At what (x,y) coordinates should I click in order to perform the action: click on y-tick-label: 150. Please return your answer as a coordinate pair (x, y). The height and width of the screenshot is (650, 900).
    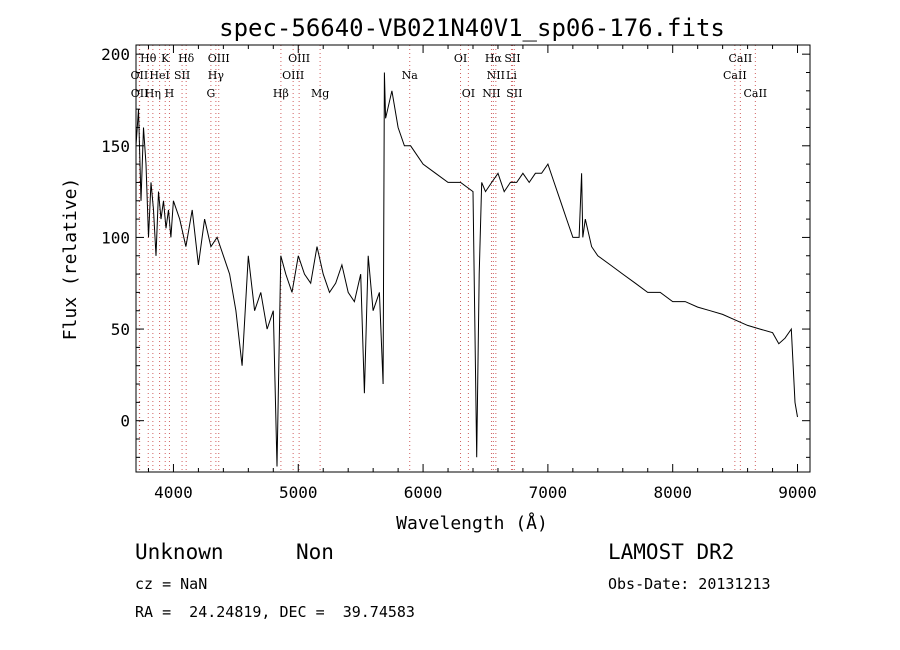
    Looking at the image, I should click on (115, 146).